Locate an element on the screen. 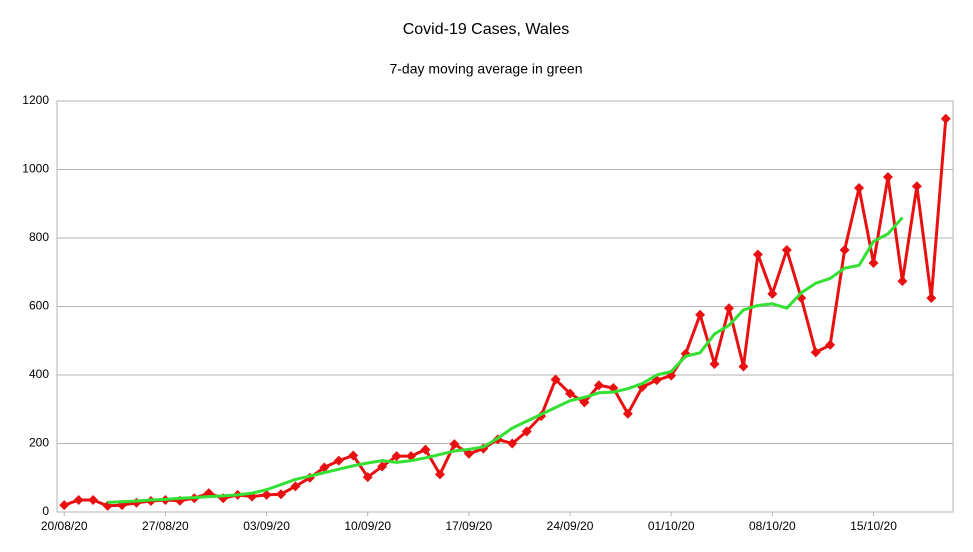  x-tick-label: 15/10/20 is located at coordinates (873, 526).